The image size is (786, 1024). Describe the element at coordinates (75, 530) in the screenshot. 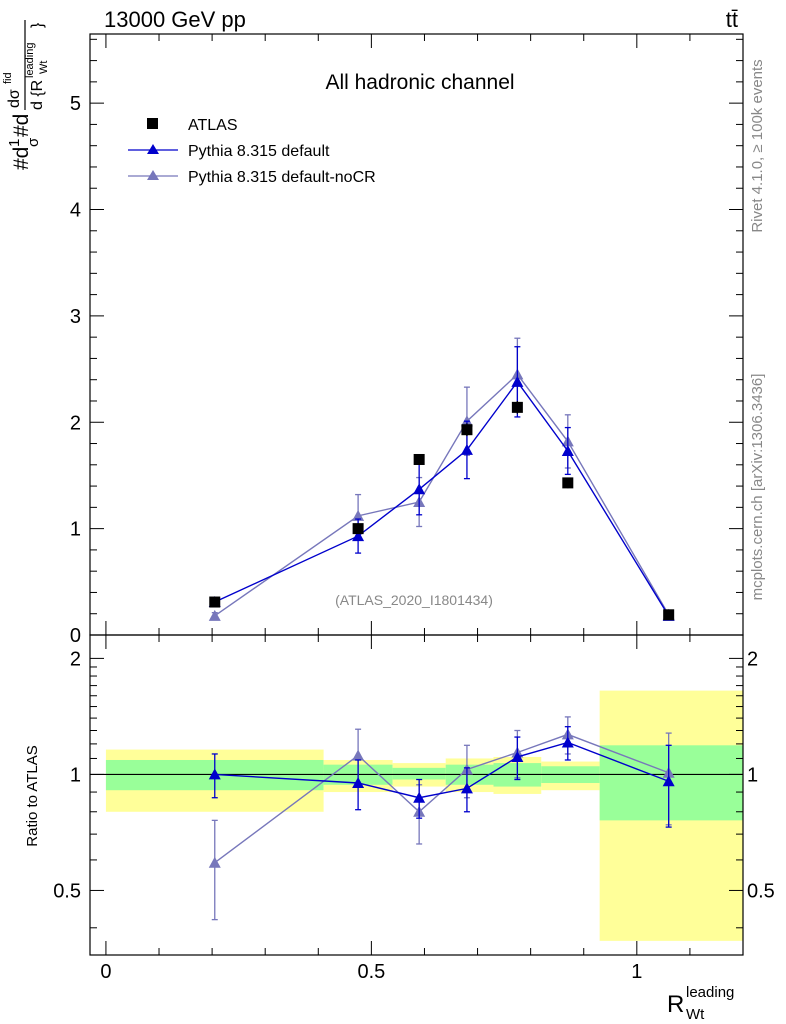

I see `main-ytick-label-1: 1` at that location.